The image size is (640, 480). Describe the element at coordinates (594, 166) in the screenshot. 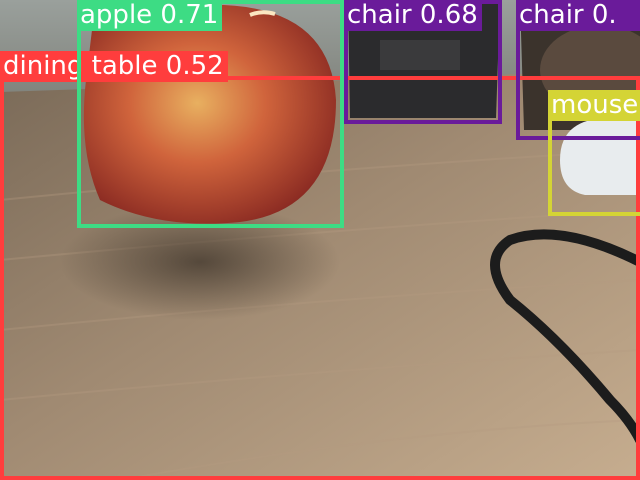

I see `mouse-box` at that location.